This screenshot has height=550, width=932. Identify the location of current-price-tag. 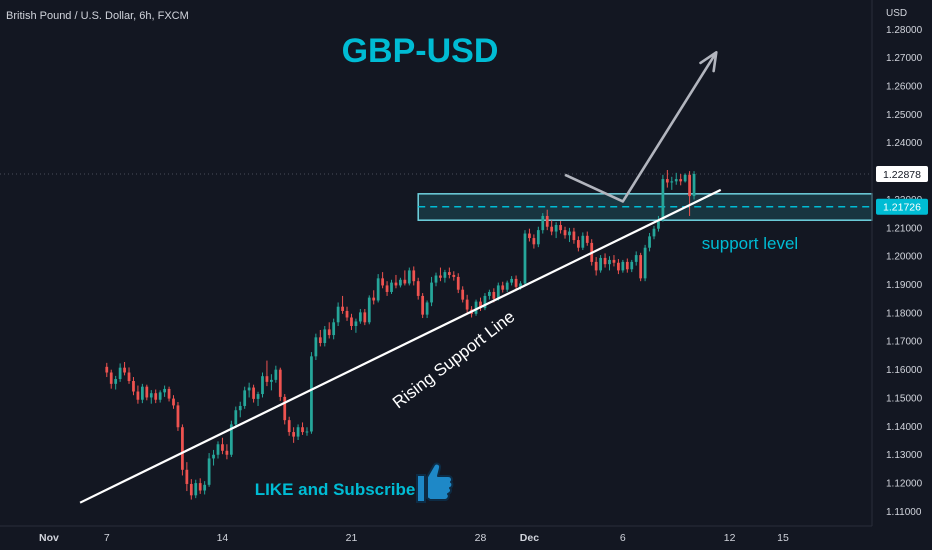
(902, 174).